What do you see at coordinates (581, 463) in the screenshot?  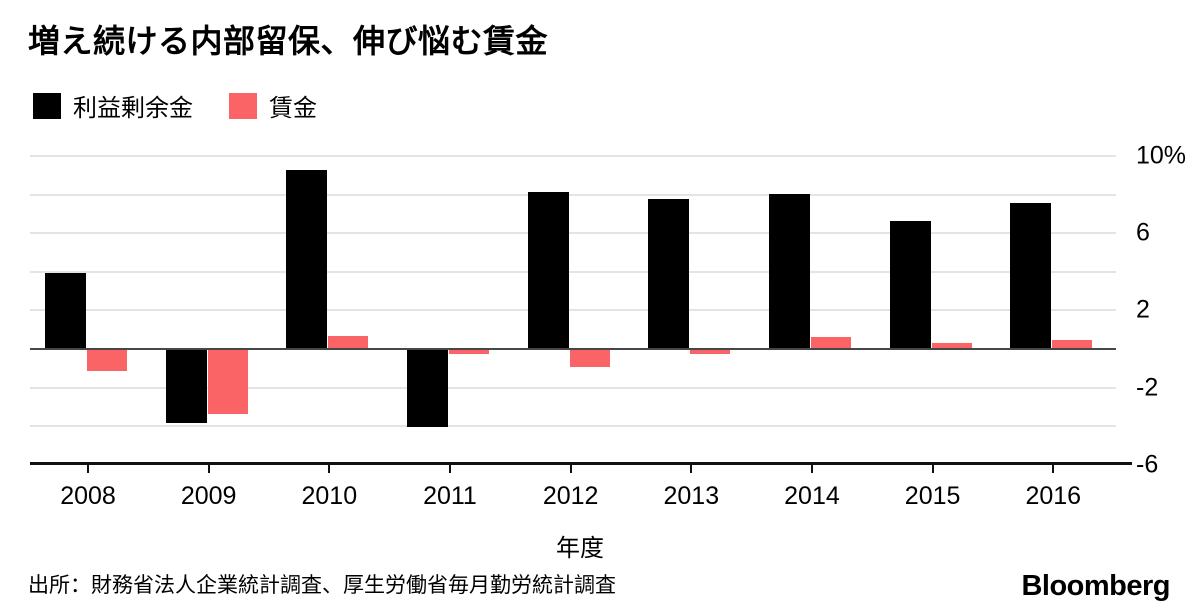 I see `x-axis-line` at bounding box center [581, 463].